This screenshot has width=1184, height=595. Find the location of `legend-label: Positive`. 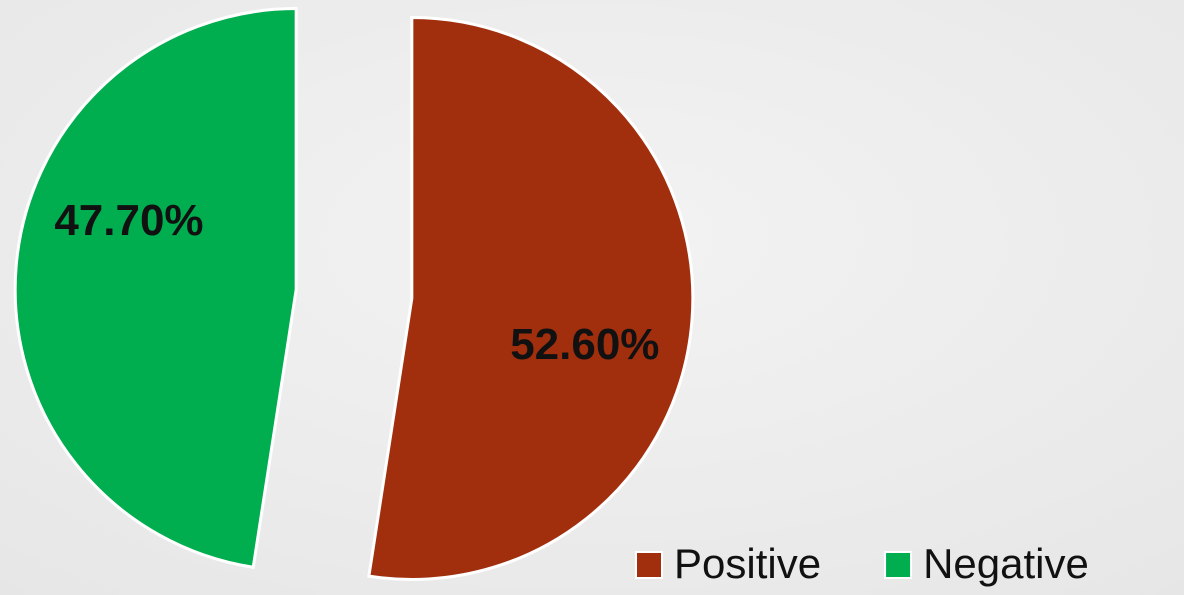

legend-label: Positive is located at coordinates (747, 563).